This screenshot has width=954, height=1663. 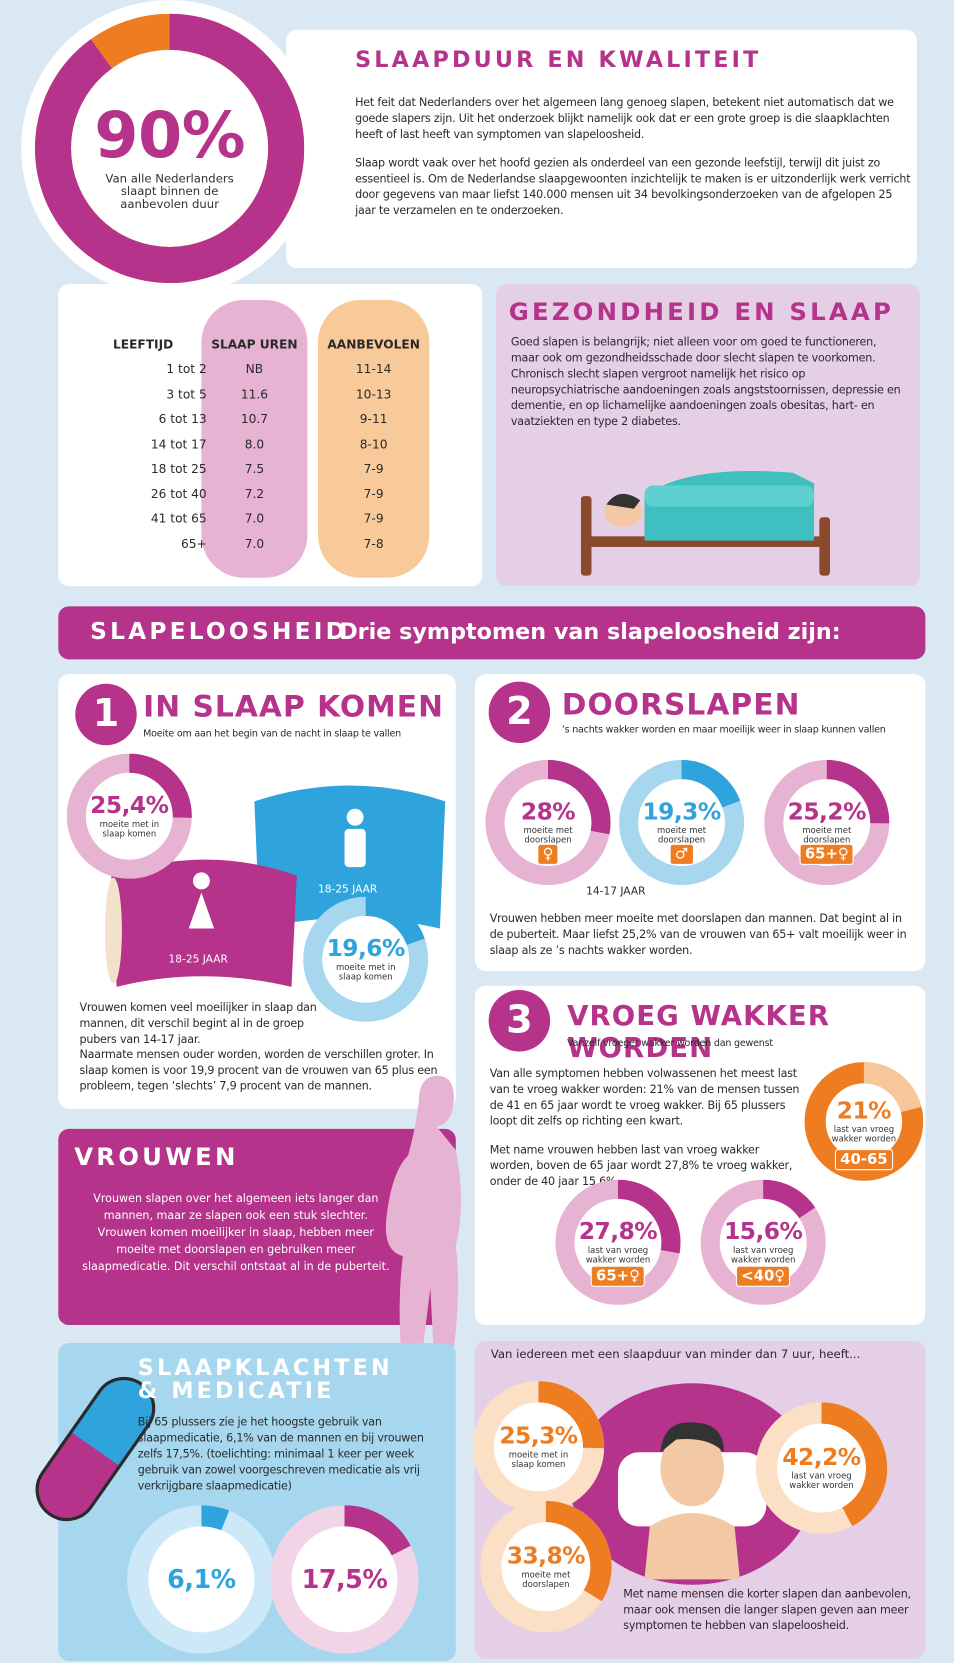 I want to click on table-cell: 10-13, so click(x=373, y=394).